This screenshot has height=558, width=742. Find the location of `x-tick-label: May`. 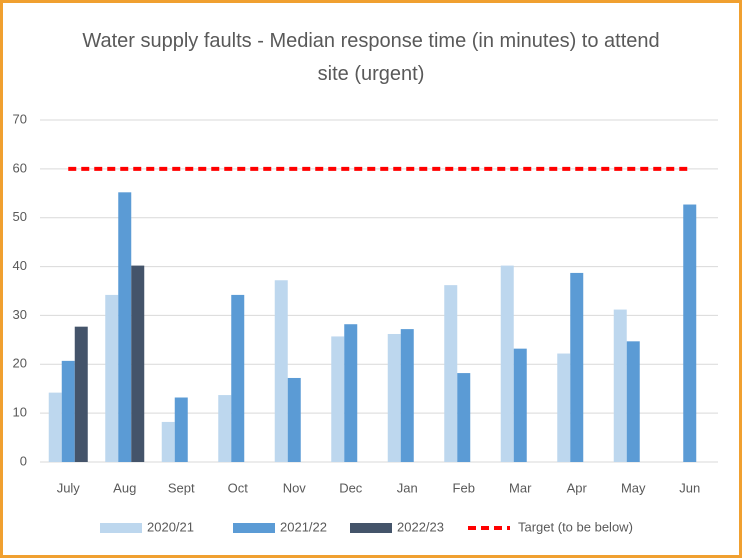

x-tick-label: May is located at coordinates (633, 487).